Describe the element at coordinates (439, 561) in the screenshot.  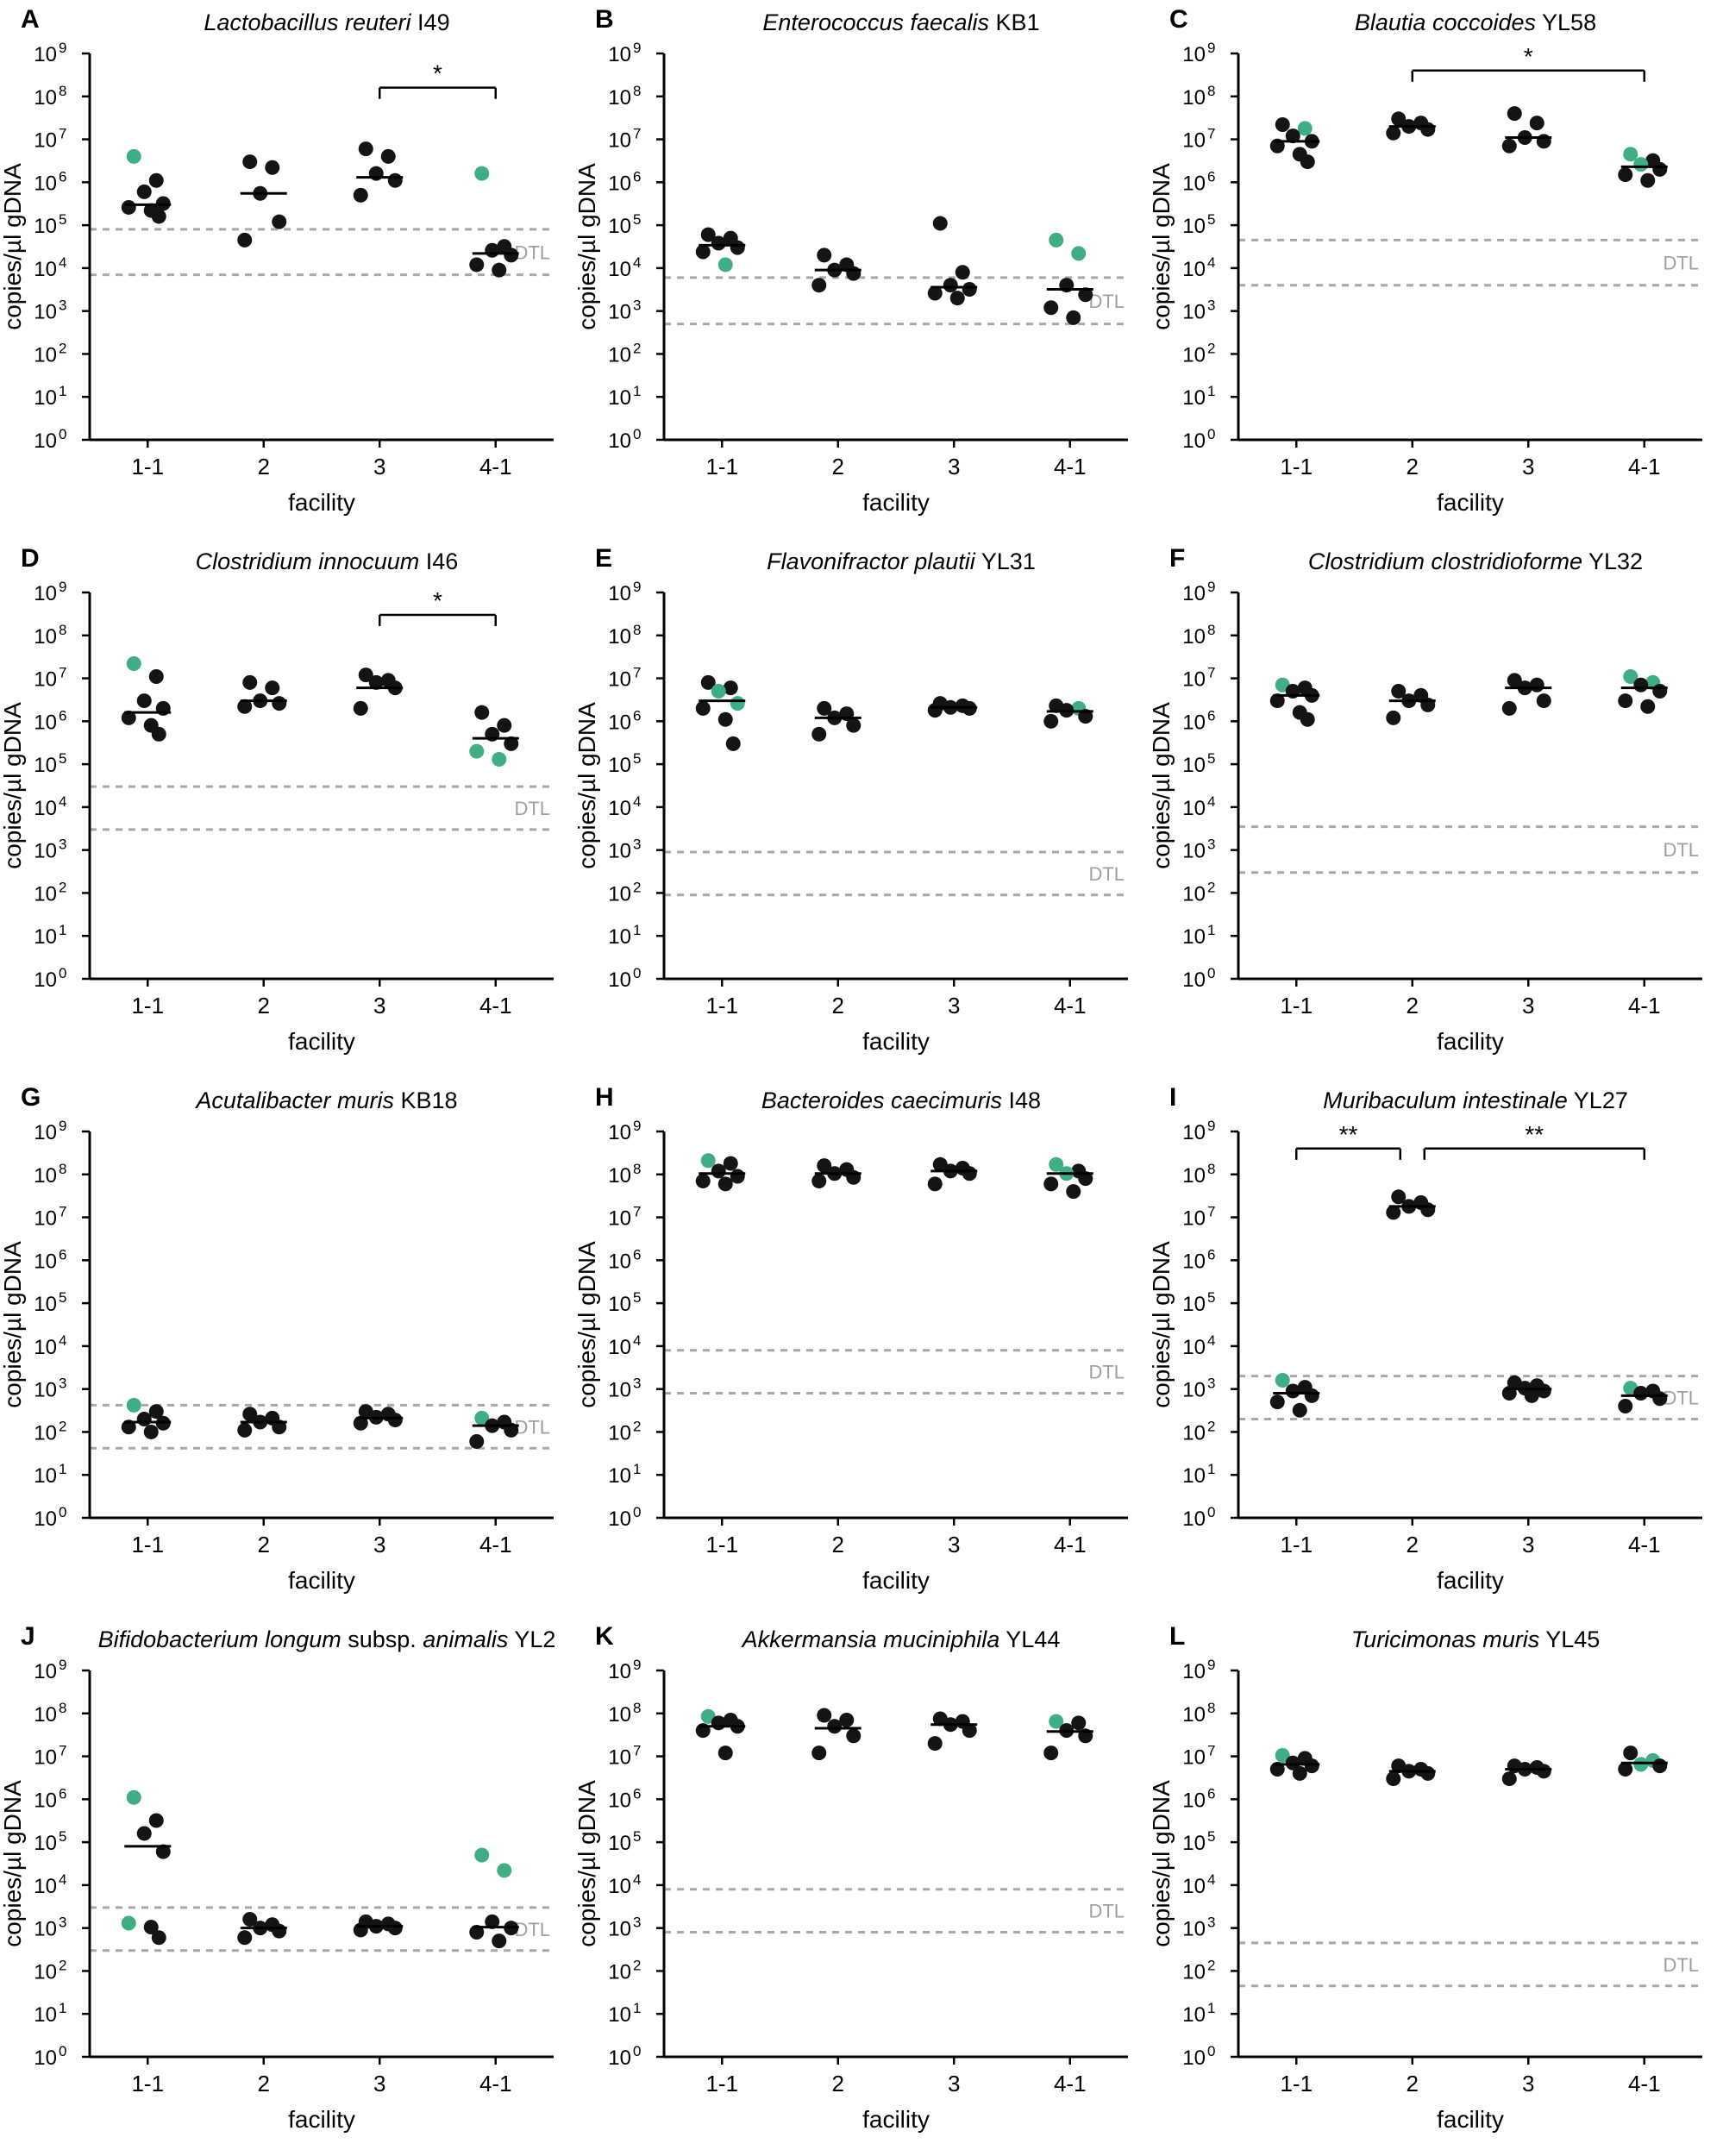
I see `strain-name: I46` at that location.